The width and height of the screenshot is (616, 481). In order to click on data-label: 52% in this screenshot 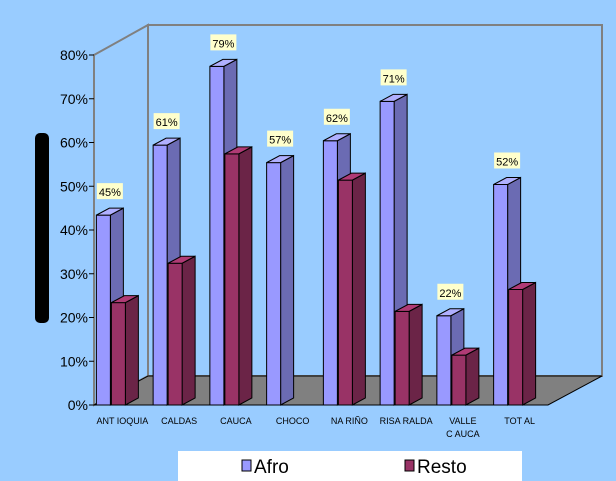, I will do `click(507, 163)`.